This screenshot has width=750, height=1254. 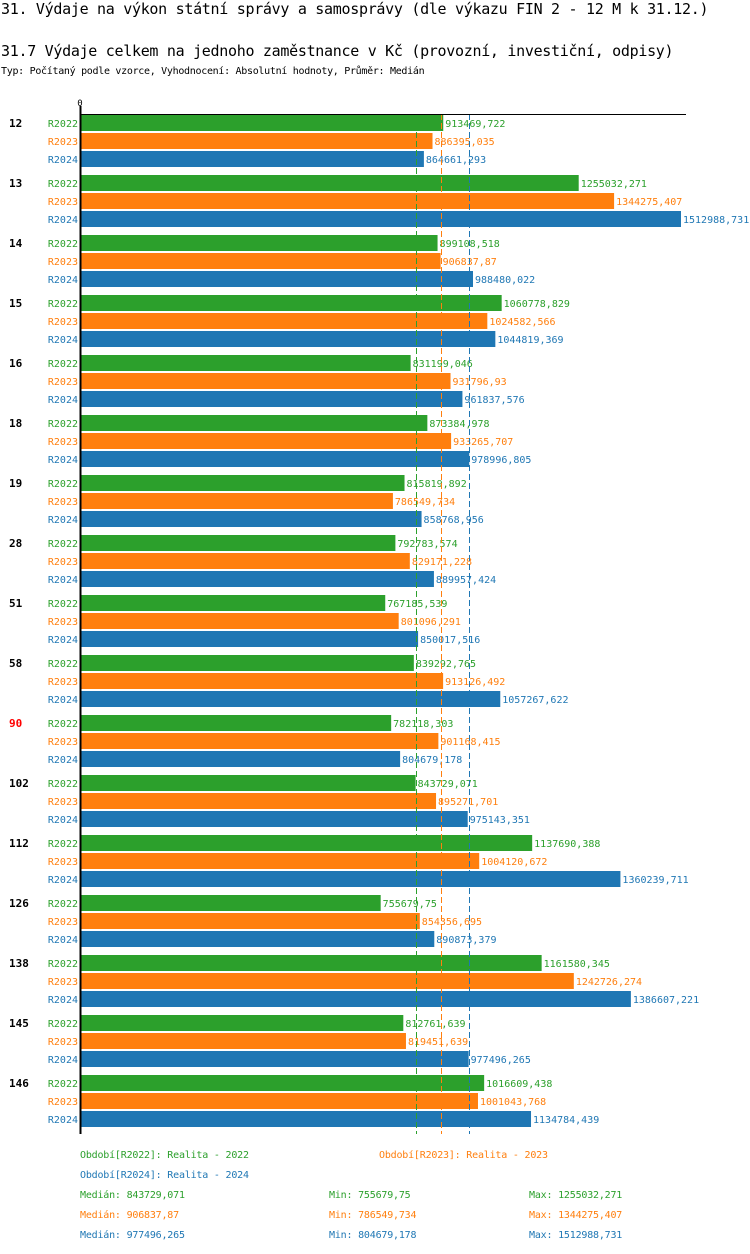 What do you see at coordinates (716, 220) in the screenshot?
I see `value-label: 1512988,731` at bounding box center [716, 220].